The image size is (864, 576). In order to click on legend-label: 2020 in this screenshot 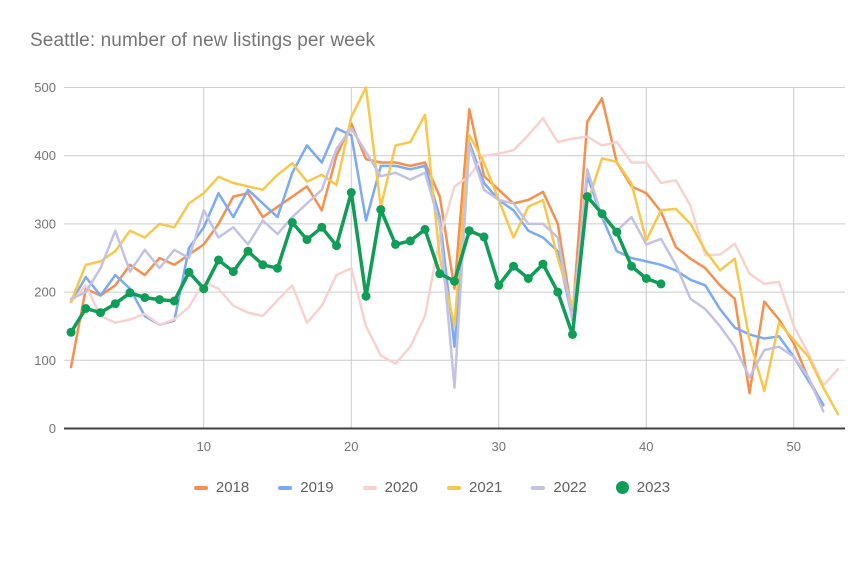, I will do `click(401, 487)`.